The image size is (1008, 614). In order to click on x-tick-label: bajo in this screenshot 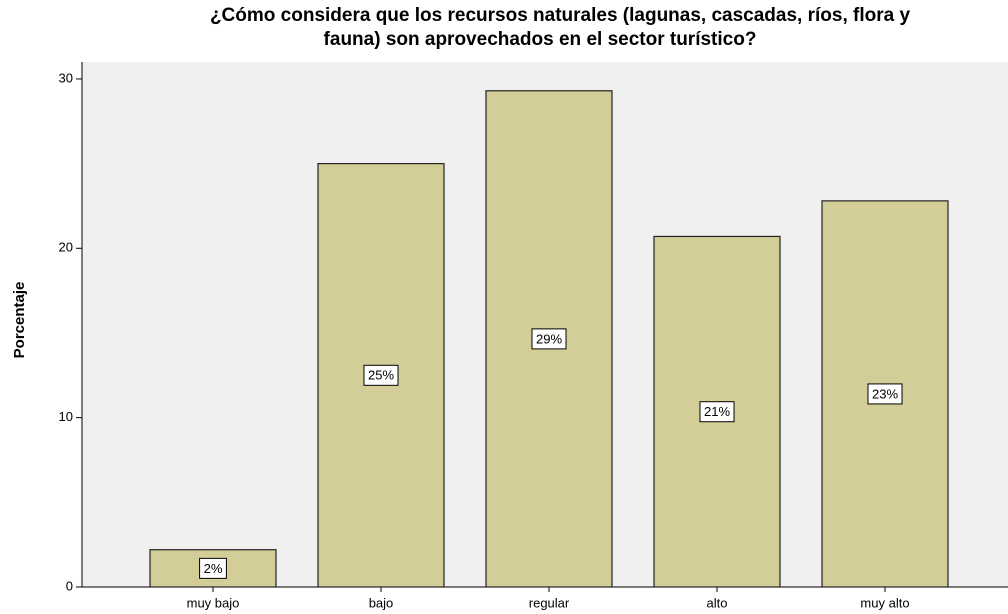, I will do `click(381, 602)`.